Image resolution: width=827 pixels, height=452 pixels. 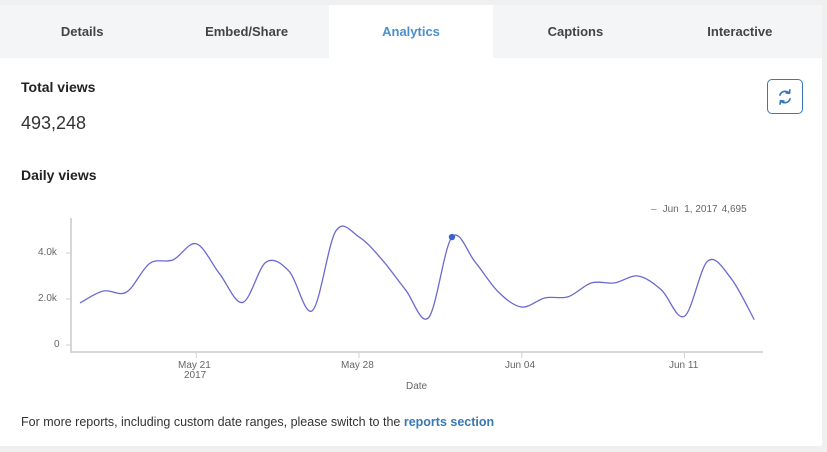 I want to click on tab-details: Details, so click(x=82, y=31).